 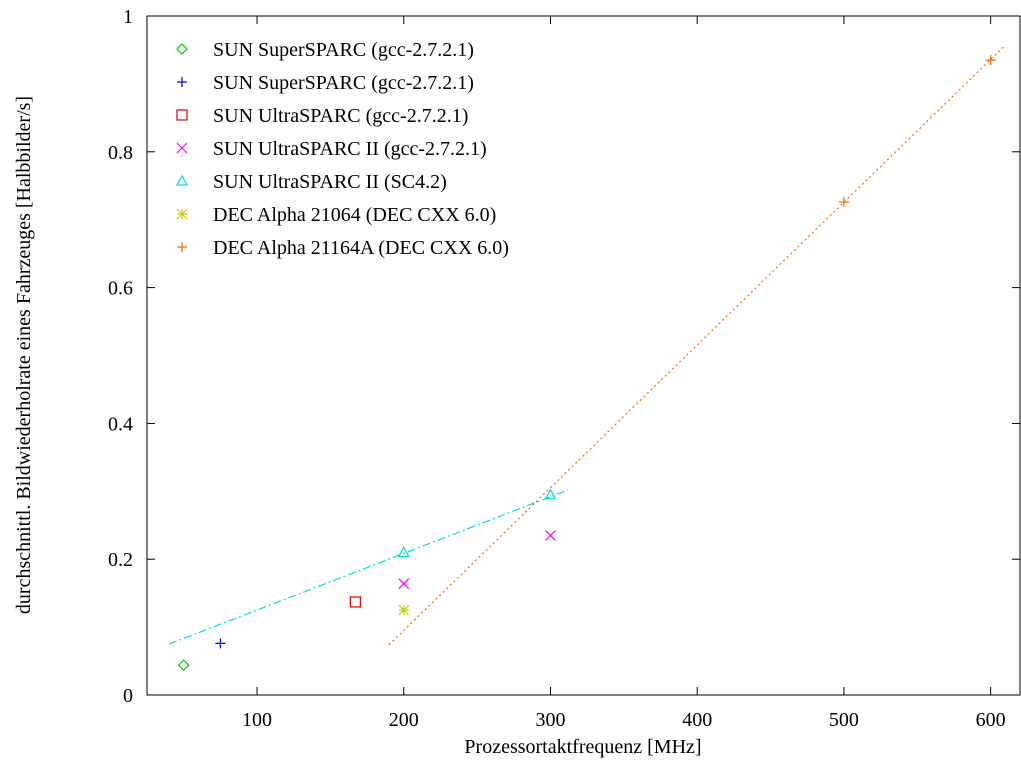 What do you see at coordinates (340, 116) in the screenshot?
I see `legend-label: SUN UltraSPARC (gcc-2.7.2.1)` at bounding box center [340, 116].